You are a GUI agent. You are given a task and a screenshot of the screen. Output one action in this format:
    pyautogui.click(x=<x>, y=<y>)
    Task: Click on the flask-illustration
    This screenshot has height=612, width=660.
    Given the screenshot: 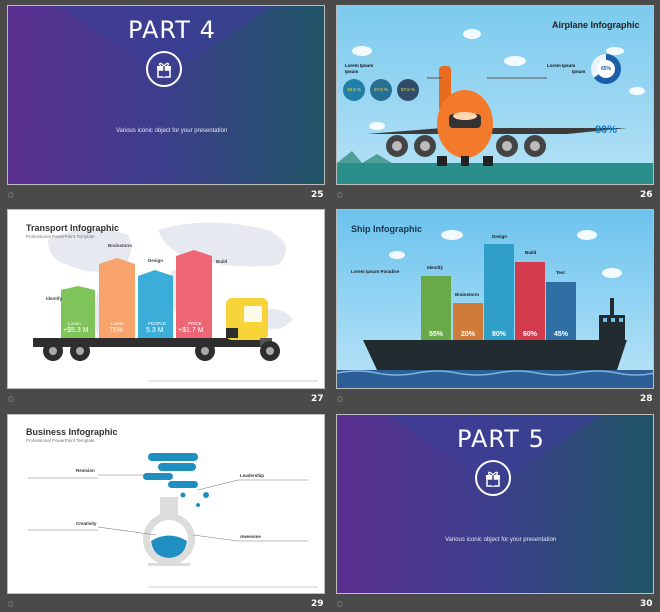 What is the action you would take?
    pyautogui.click(x=173, y=520)
    